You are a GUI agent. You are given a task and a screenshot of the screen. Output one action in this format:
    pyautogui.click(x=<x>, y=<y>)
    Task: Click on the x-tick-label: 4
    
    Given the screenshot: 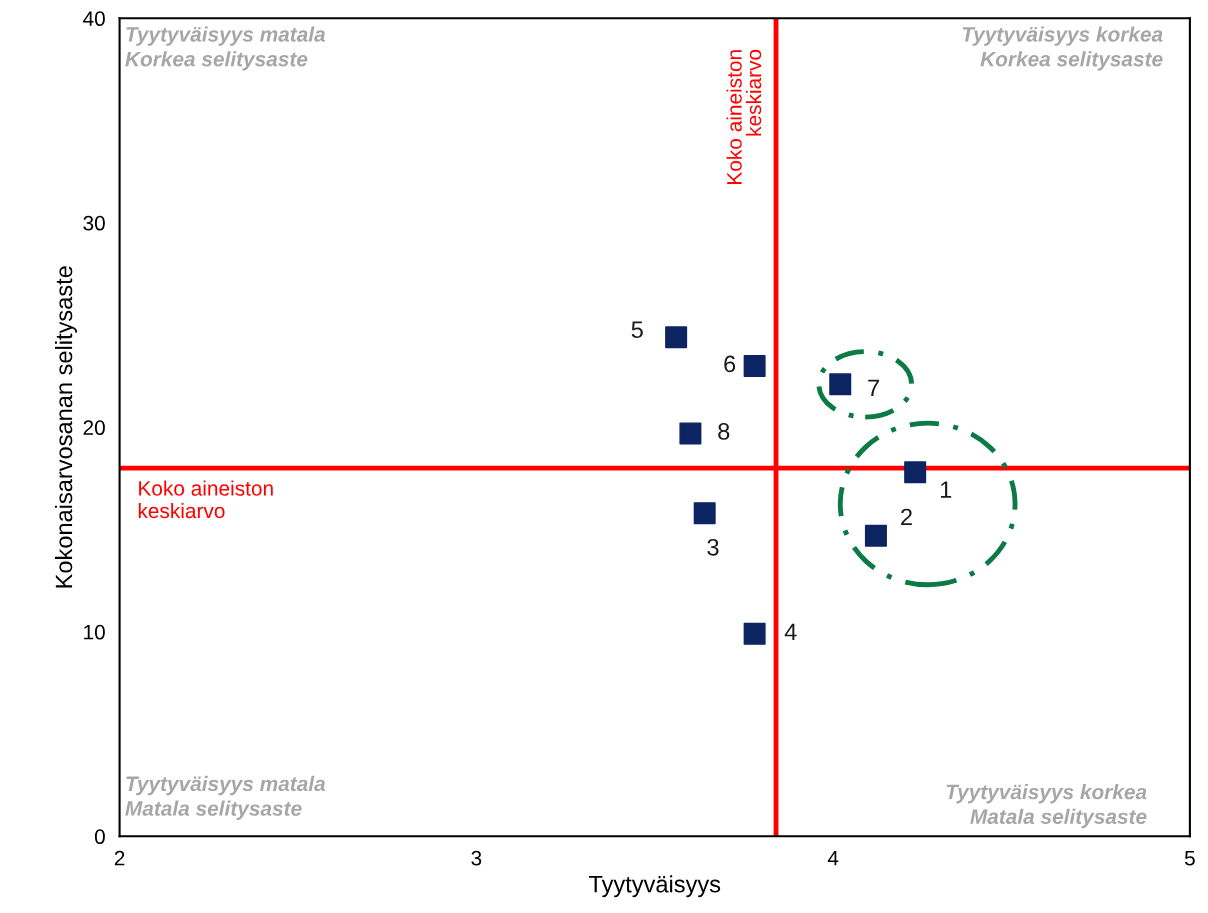 What is the action you would take?
    pyautogui.click(x=833, y=858)
    